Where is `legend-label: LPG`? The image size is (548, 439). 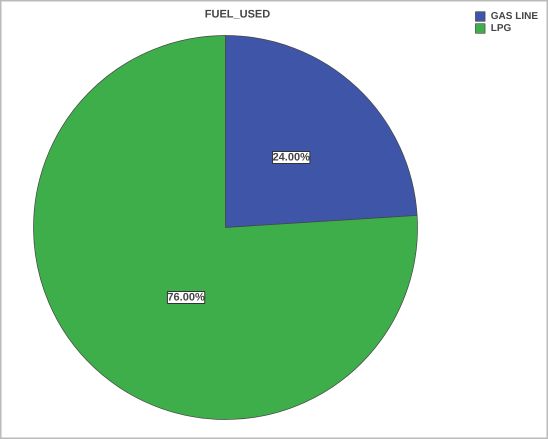 legend-label: LPG is located at coordinates (501, 28).